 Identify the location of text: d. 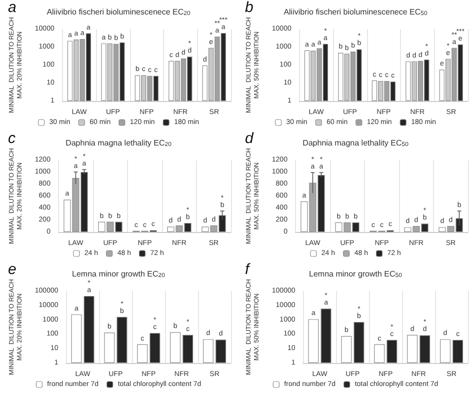
(249, 138).